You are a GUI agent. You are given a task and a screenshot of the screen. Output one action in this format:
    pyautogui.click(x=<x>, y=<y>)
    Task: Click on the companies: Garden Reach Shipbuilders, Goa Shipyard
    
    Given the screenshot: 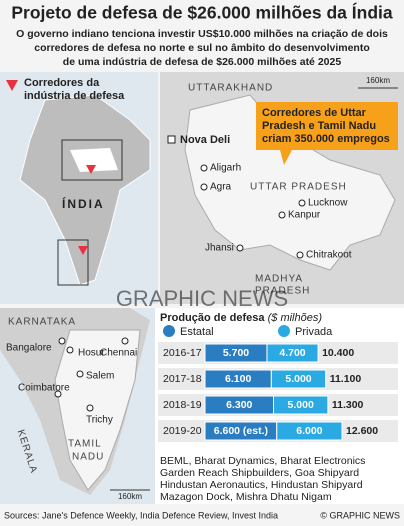 What is the action you would take?
    pyautogui.click(x=259, y=473)
    